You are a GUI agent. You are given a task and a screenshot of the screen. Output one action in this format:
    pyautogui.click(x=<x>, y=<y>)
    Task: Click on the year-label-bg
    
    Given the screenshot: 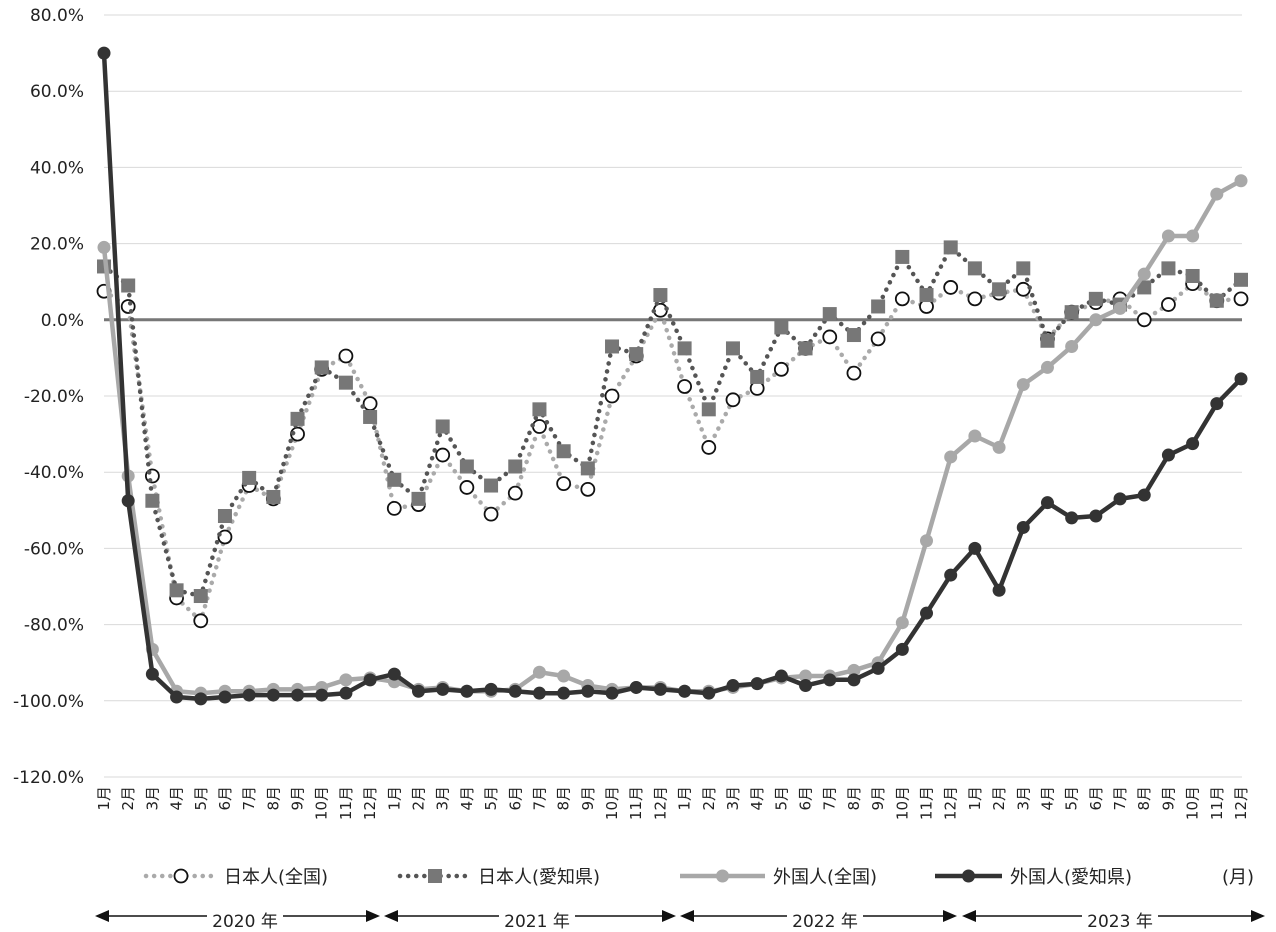 What is the action you would take?
    pyautogui.click(x=1120, y=916)
    